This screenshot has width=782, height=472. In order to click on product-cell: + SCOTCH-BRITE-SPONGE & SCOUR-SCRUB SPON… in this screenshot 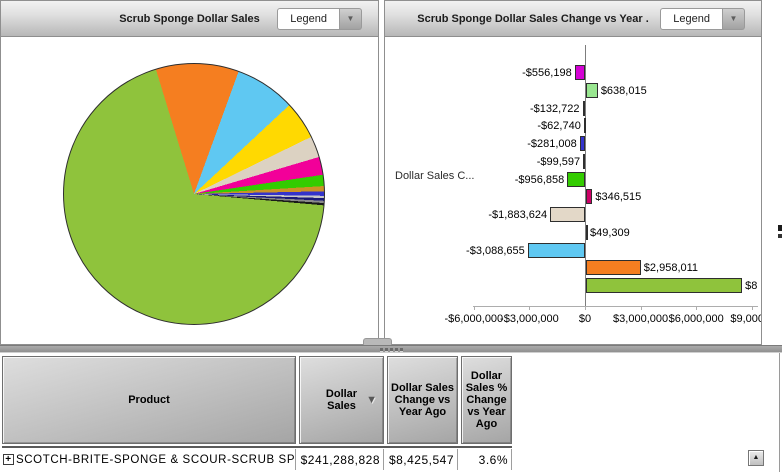, I will do `click(149, 459)`.